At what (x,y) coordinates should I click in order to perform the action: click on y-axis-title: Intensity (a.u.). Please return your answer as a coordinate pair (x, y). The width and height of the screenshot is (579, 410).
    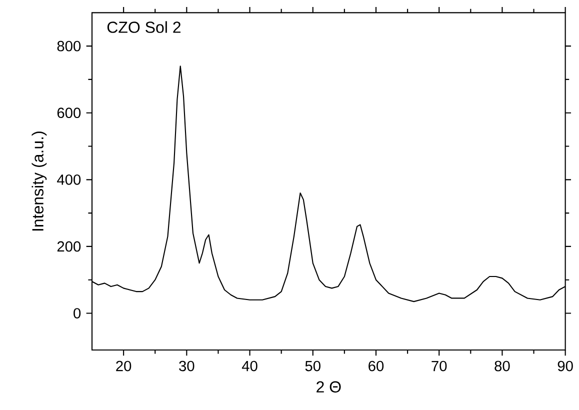
    Looking at the image, I should click on (39, 181).